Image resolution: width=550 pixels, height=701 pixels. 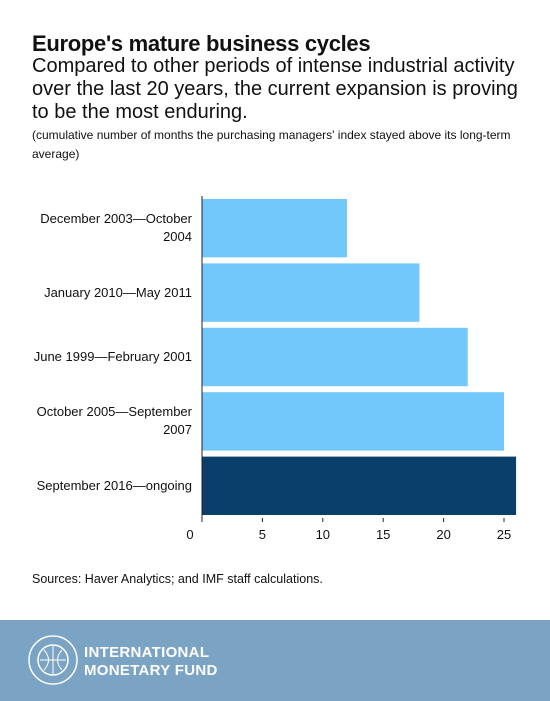 I want to click on x-tick-label: 10, so click(x=323, y=534).